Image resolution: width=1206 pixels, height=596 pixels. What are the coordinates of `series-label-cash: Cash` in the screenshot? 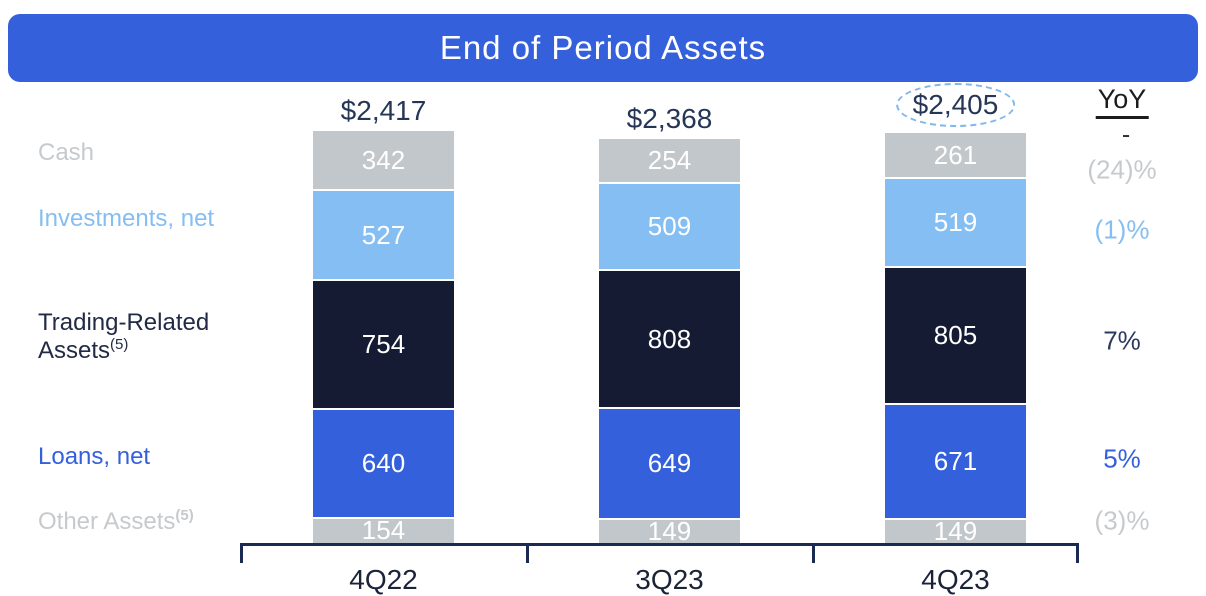 It's located at (66, 153).